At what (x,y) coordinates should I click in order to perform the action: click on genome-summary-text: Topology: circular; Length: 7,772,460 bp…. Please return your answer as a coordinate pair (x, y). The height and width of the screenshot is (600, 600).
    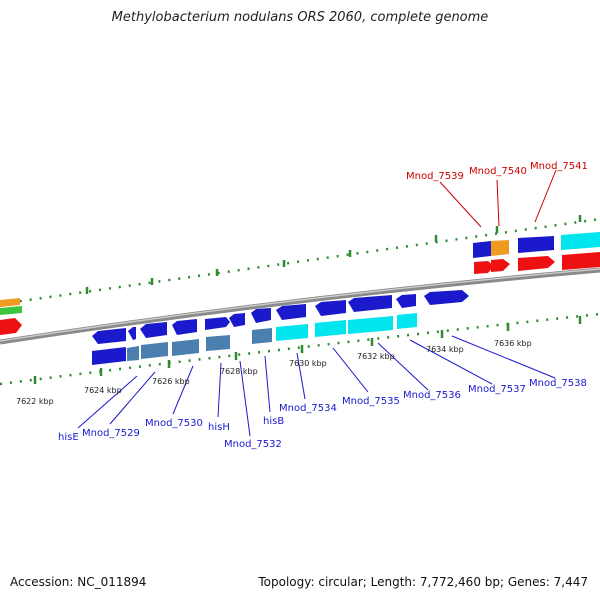
    Looking at the image, I should click on (423, 582).